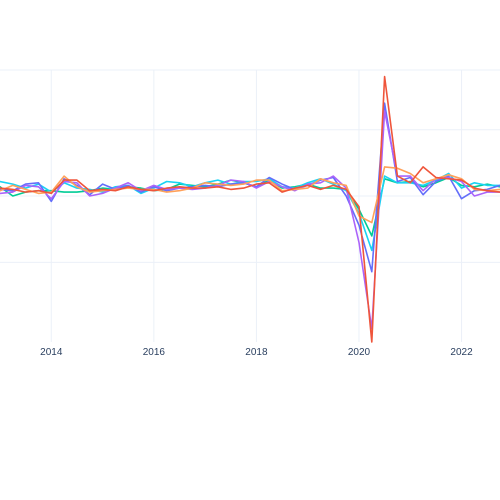  Describe the element at coordinates (461, 352) in the screenshot. I see `x-tick-label-2022: 2022` at that location.